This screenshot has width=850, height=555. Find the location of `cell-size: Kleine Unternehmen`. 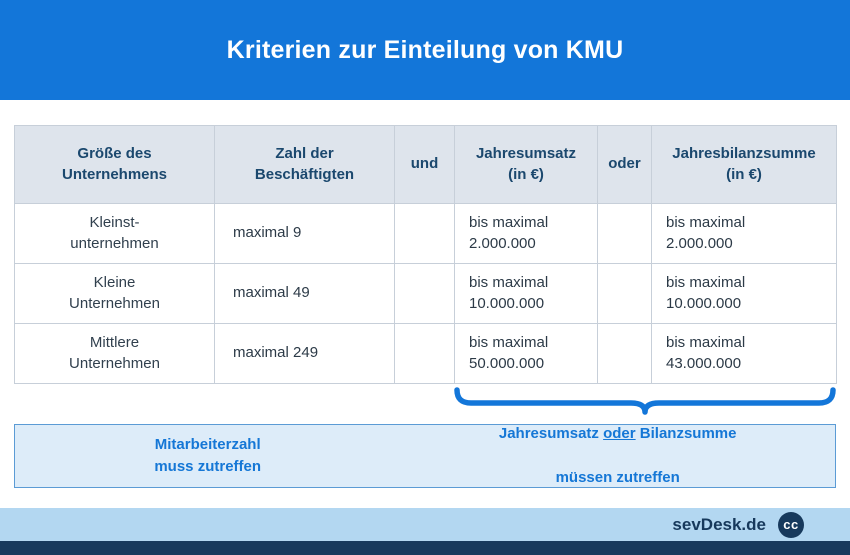

cell-size: Kleine Unternehmen is located at coordinates (114, 293).